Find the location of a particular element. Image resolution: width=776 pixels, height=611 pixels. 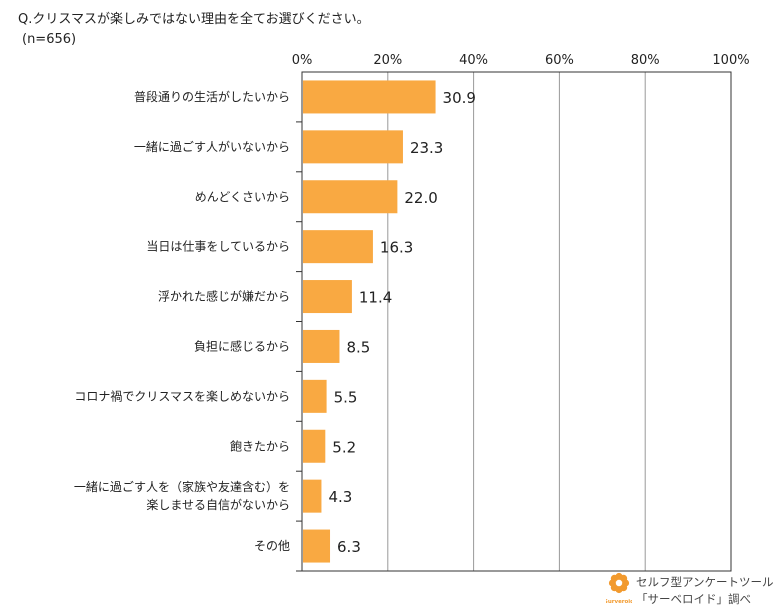

logo-wordmark: Surveroid is located at coordinates (619, 602).